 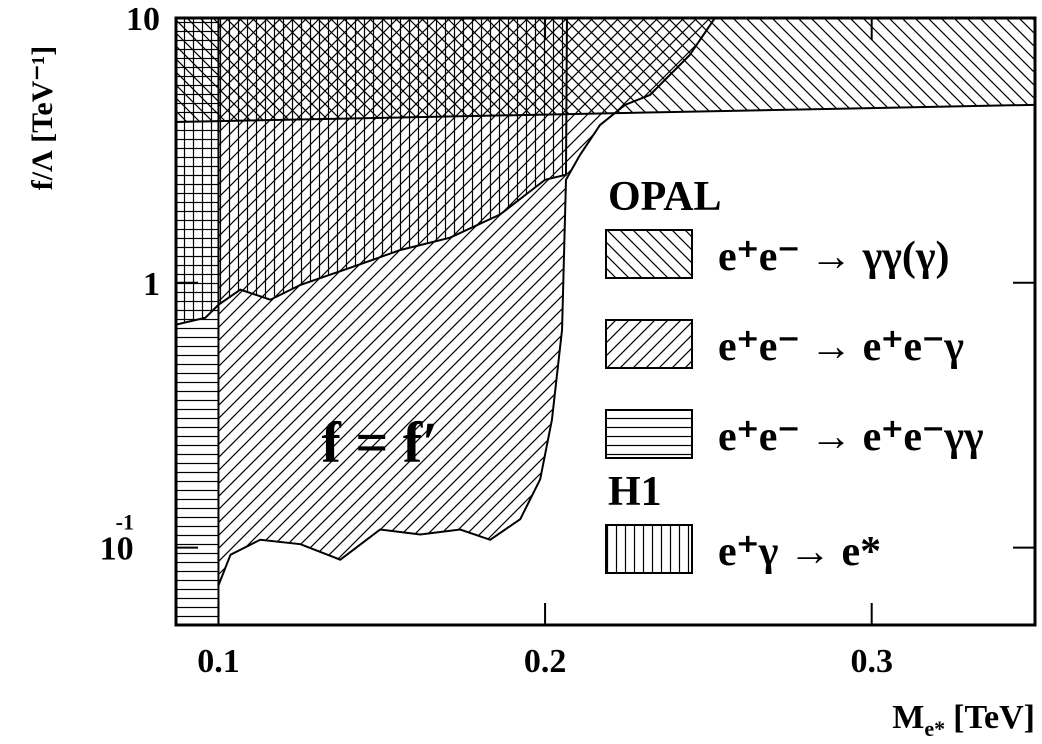 What do you see at coordinates (834, 257) in the screenshot?
I see `legend-label: e⁺e⁻ → γγ(γ)` at bounding box center [834, 257].